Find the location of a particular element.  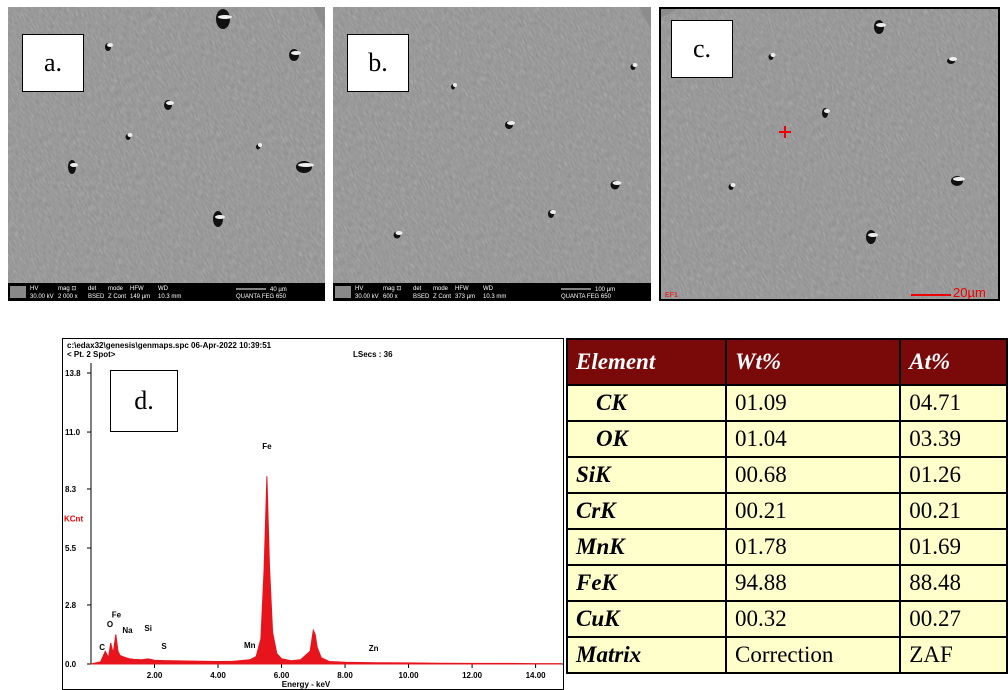

table-row: OK 01.04 03.39 is located at coordinates (786, 439).